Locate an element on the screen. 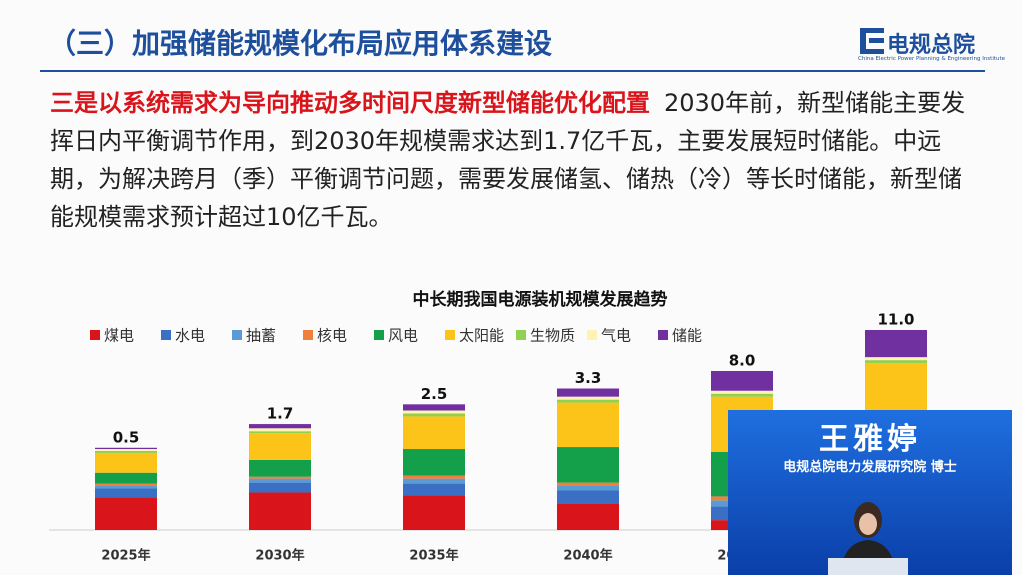 Image resolution: width=1022 pixels, height=575 pixels. speaker-name: 王雅婷 is located at coordinates (870, 439).